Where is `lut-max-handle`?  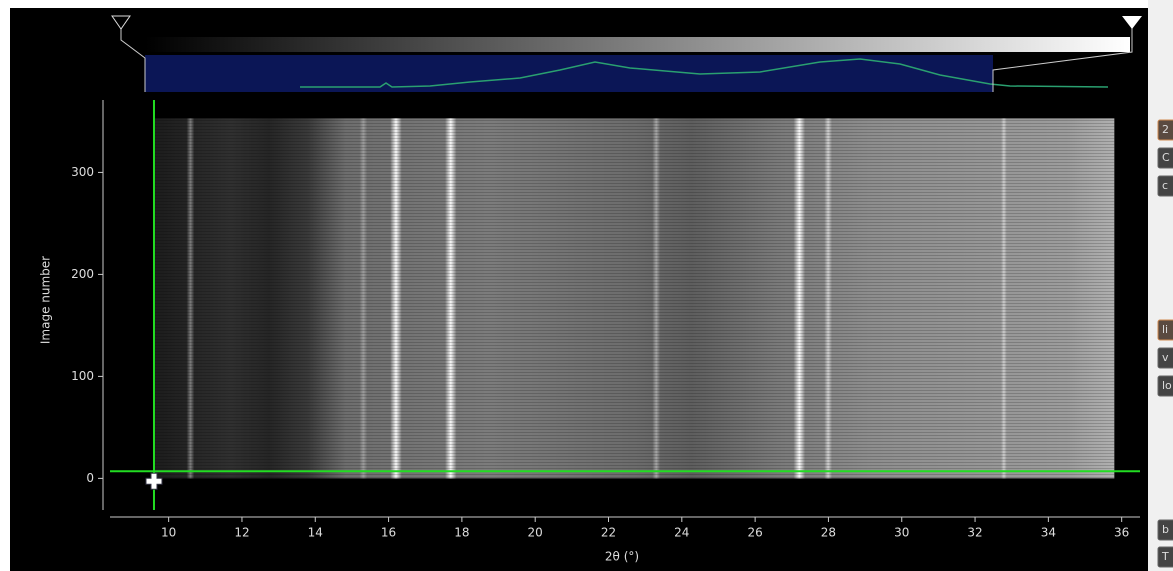
lut-max-handle is located at coordinates (1132, 22).